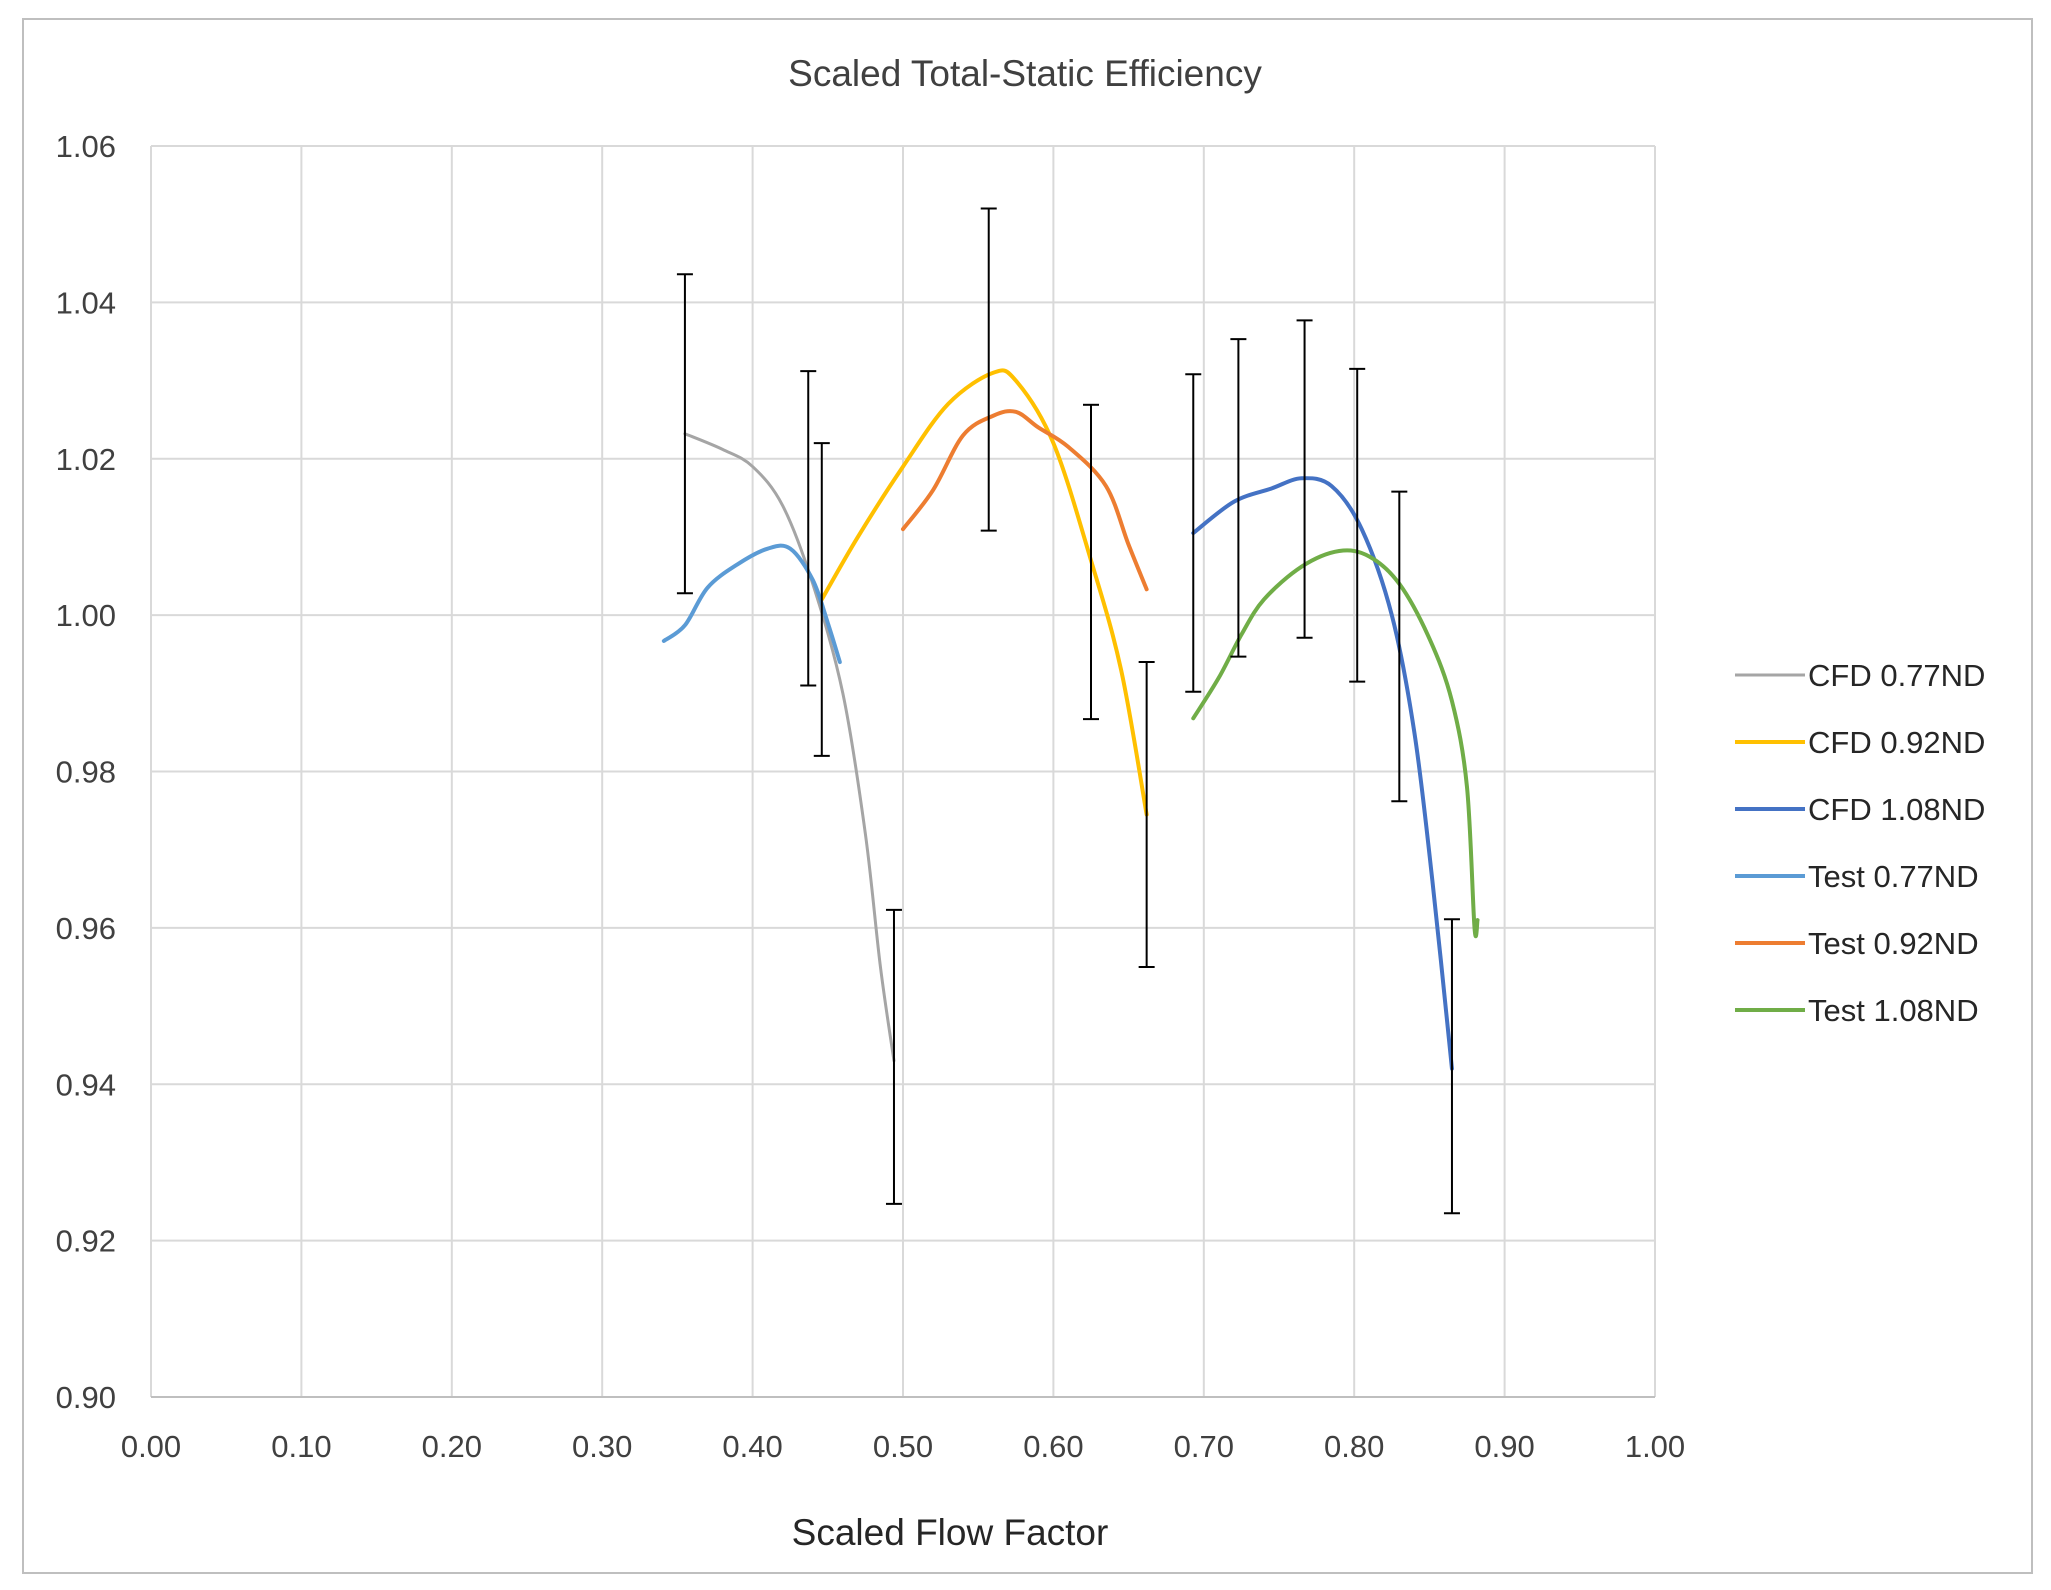 Image resolution: width=2051 pixels, height=1590 pixels. I want to click on legend-label: CFD 0.92ND, so click(1896, 742).